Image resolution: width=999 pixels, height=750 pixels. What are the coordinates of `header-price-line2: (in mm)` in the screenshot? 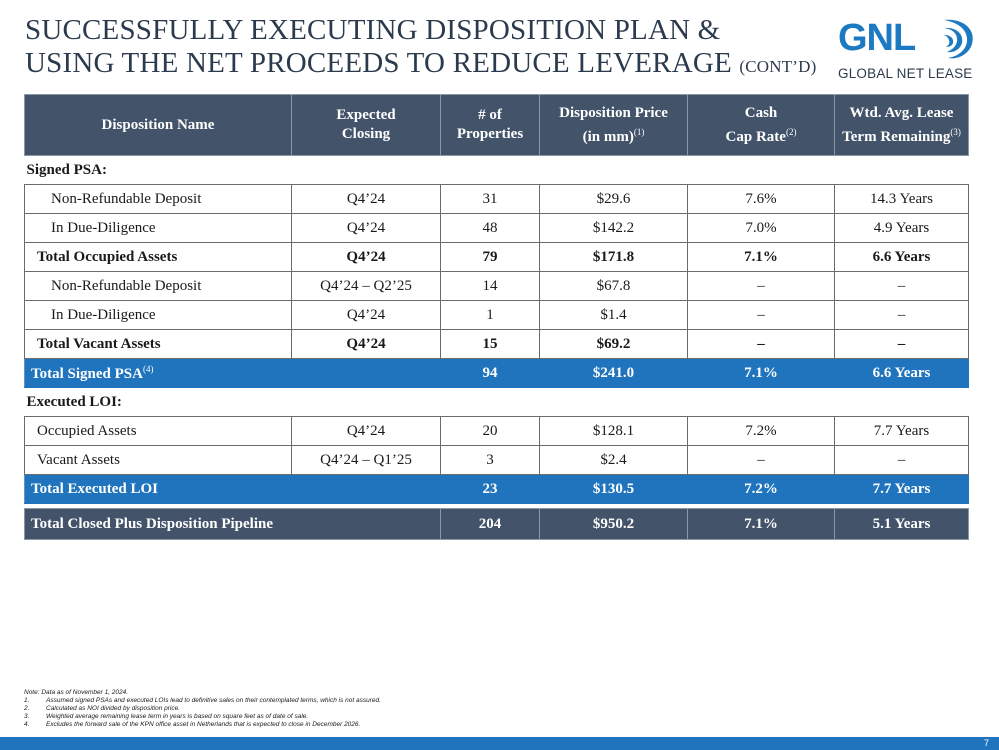 It's located at (608, 136).